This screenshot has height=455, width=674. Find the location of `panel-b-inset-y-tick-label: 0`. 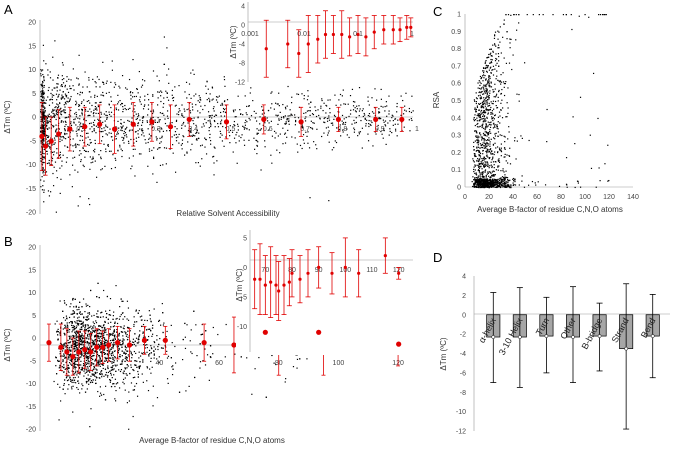

panel-b-inset-y-tick-label: 0 is located at coordinates (245, 268).